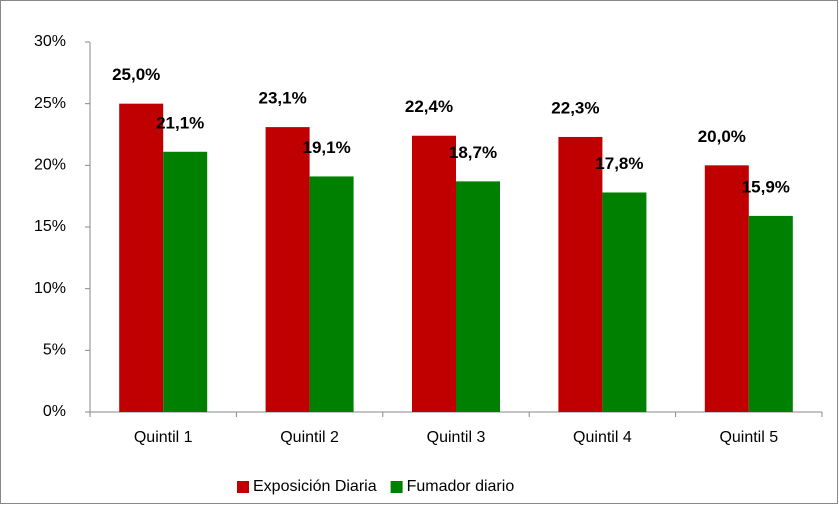 This screenshot has height=505, width=839. I want to click on y-tick-label: 5%, so click(54, 350).